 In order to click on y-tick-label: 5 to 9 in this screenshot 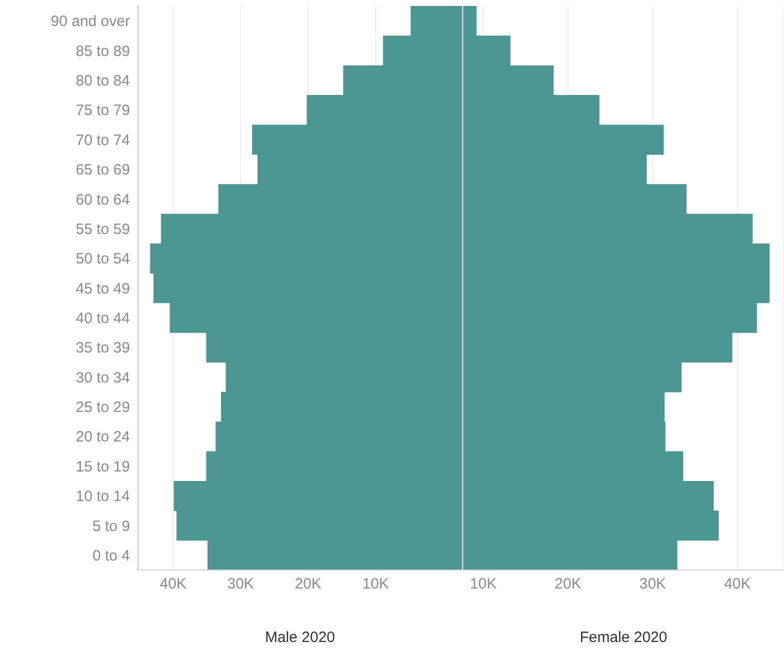, I will do `click(111, 526)`.